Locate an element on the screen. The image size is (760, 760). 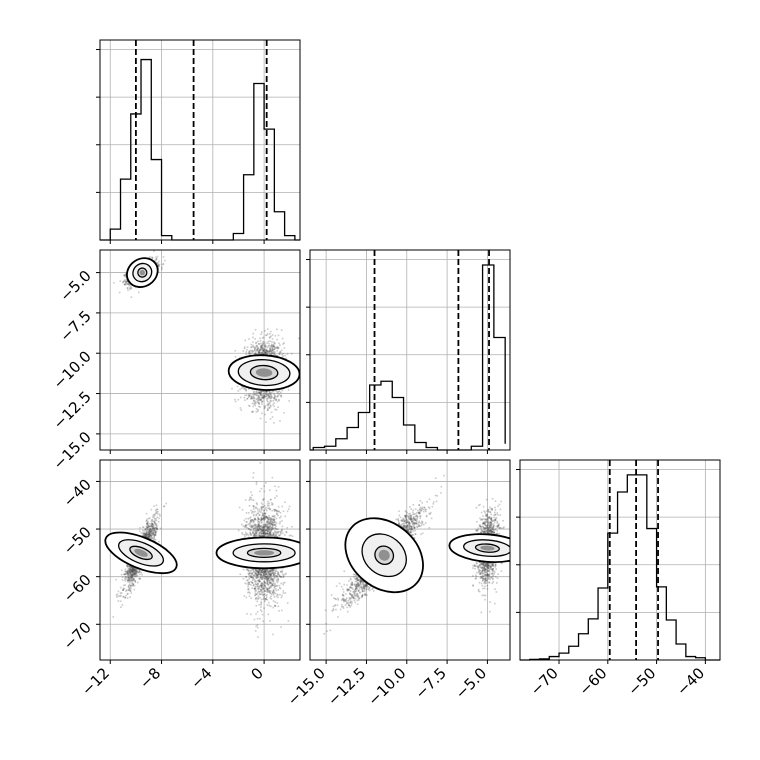
x-tick-label: −7.5 is located at coordinates (430, 683).